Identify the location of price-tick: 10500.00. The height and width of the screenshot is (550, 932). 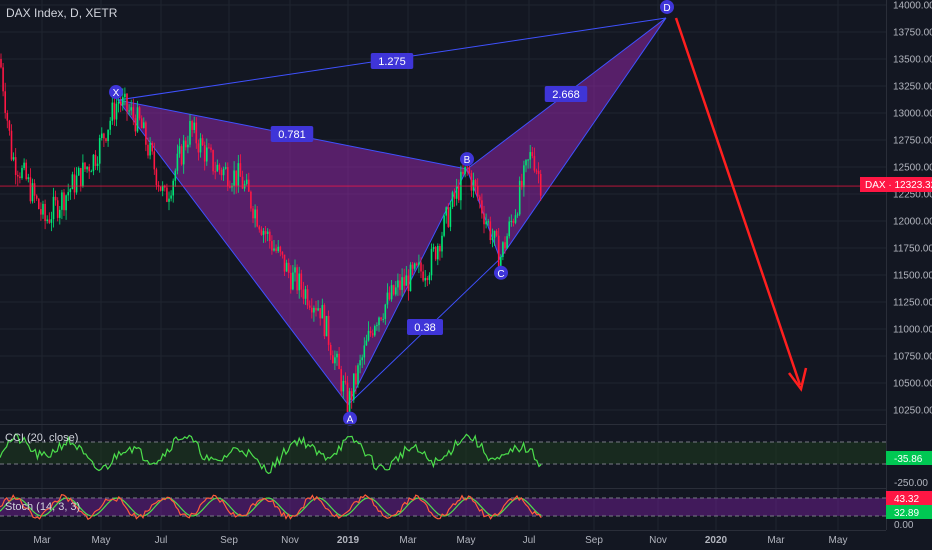
(912, 384).